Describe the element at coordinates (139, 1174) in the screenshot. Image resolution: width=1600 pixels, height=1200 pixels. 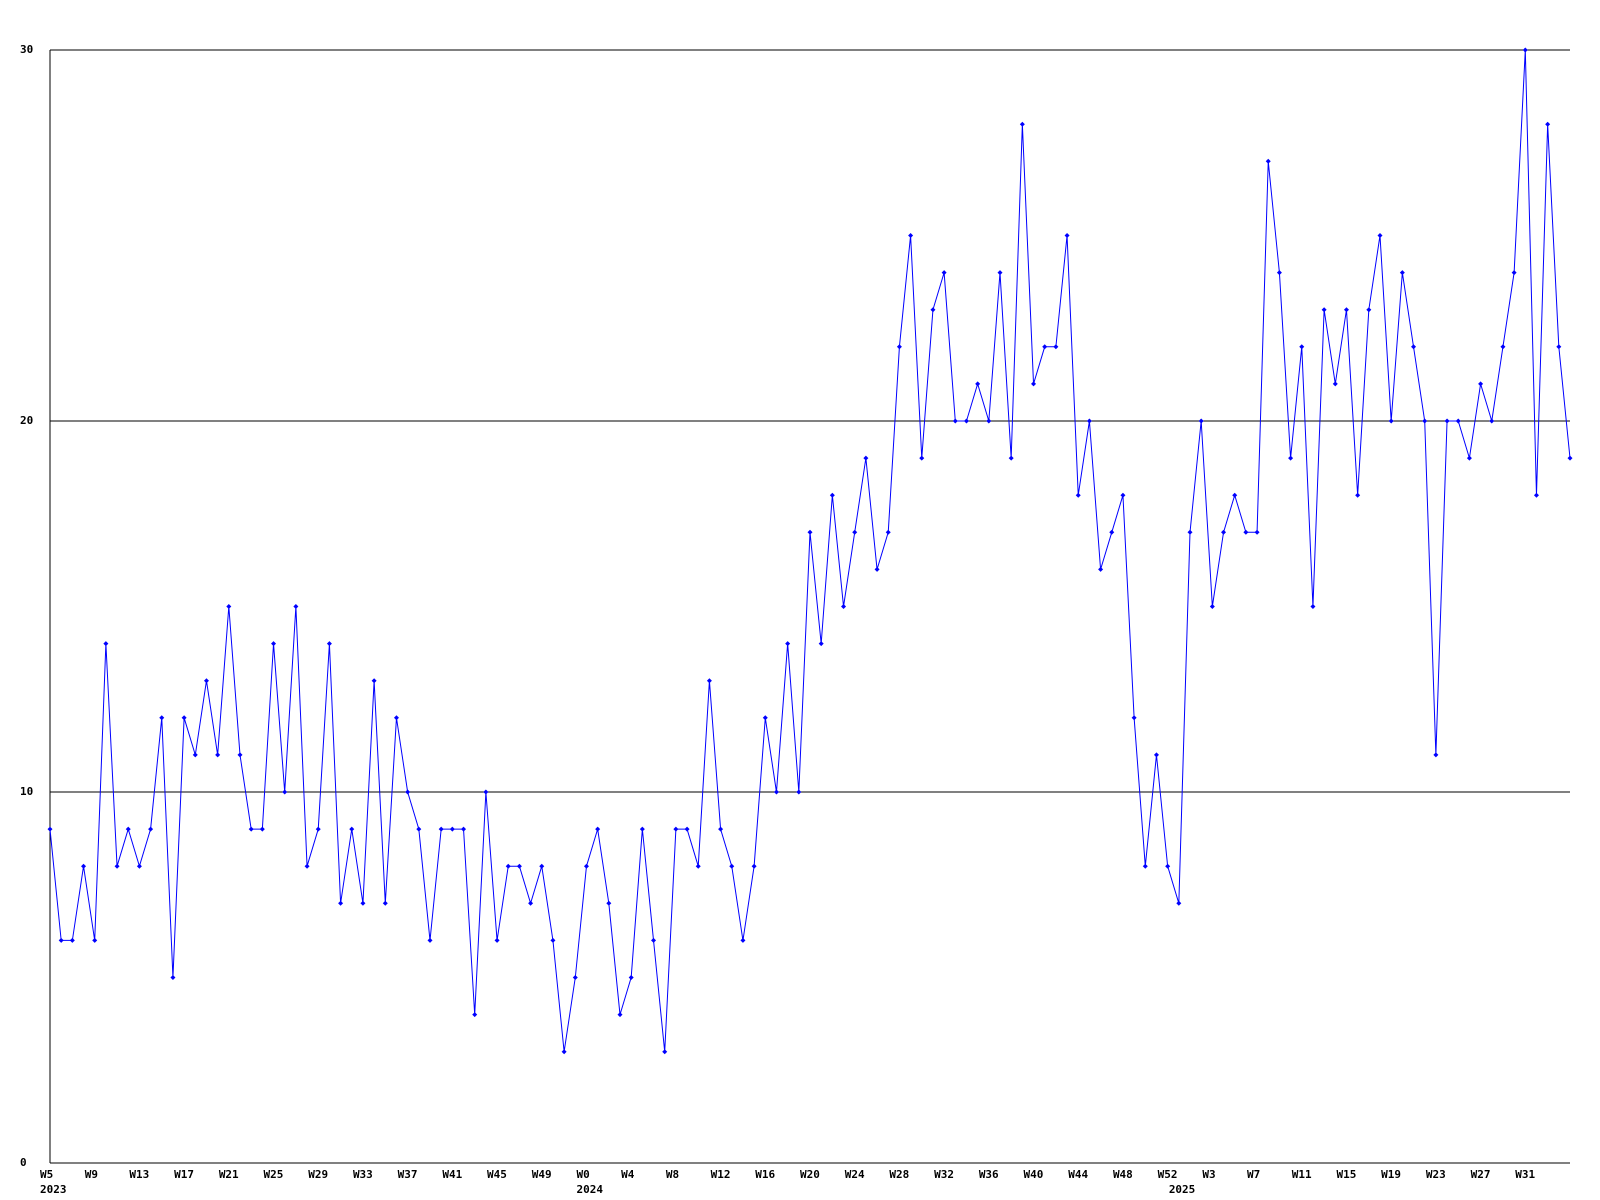
I see `x-tick-label: W13` at that location.